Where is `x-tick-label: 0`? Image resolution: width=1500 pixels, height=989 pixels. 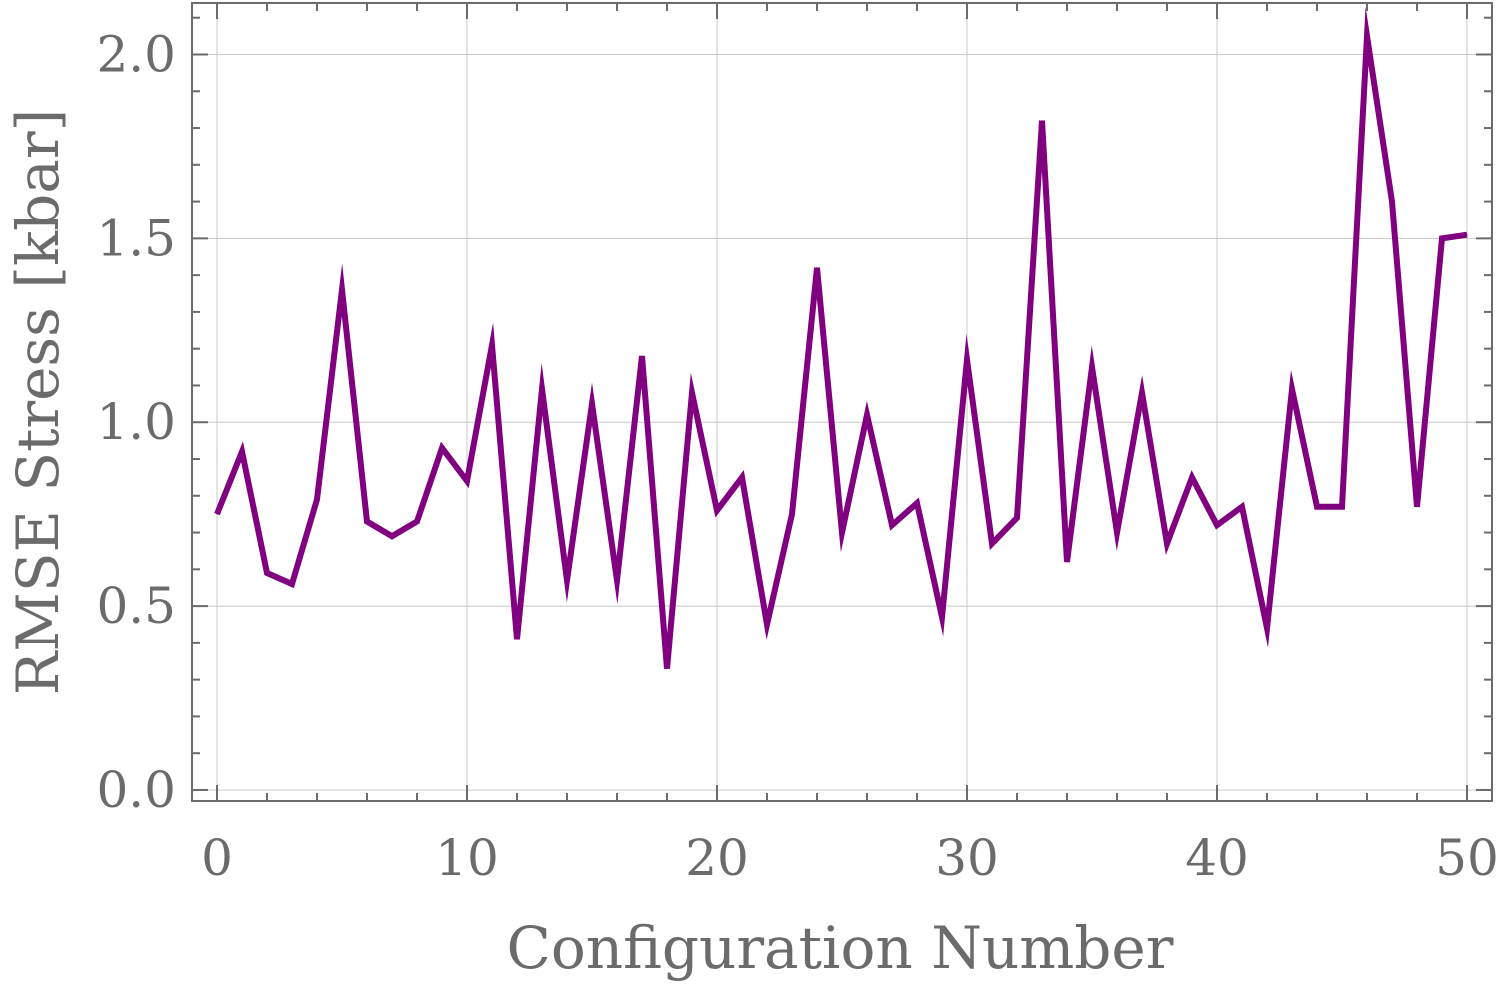
x-tick-label: 0 is located at coordinates (217, 858).